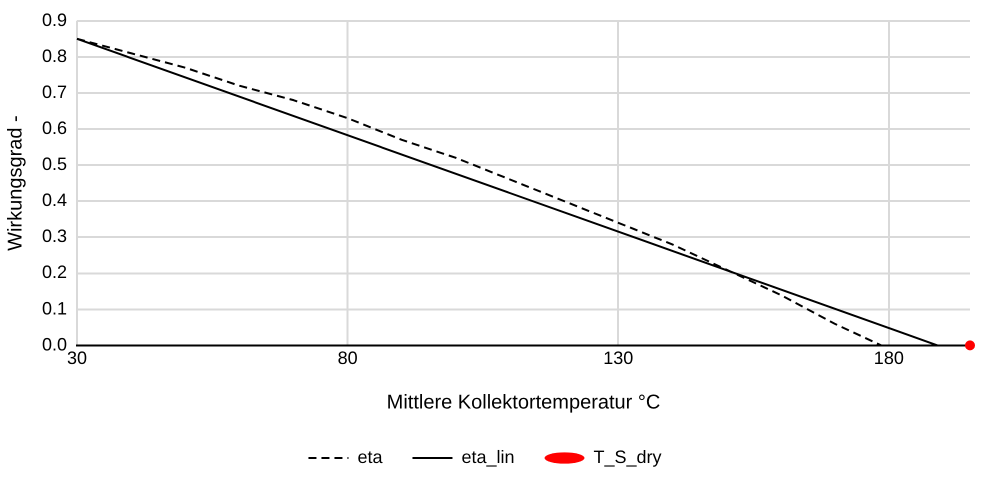 The height and width of the screenshot is (477, 984). I want to click on x-tick-label: 130, so click(618, 358).